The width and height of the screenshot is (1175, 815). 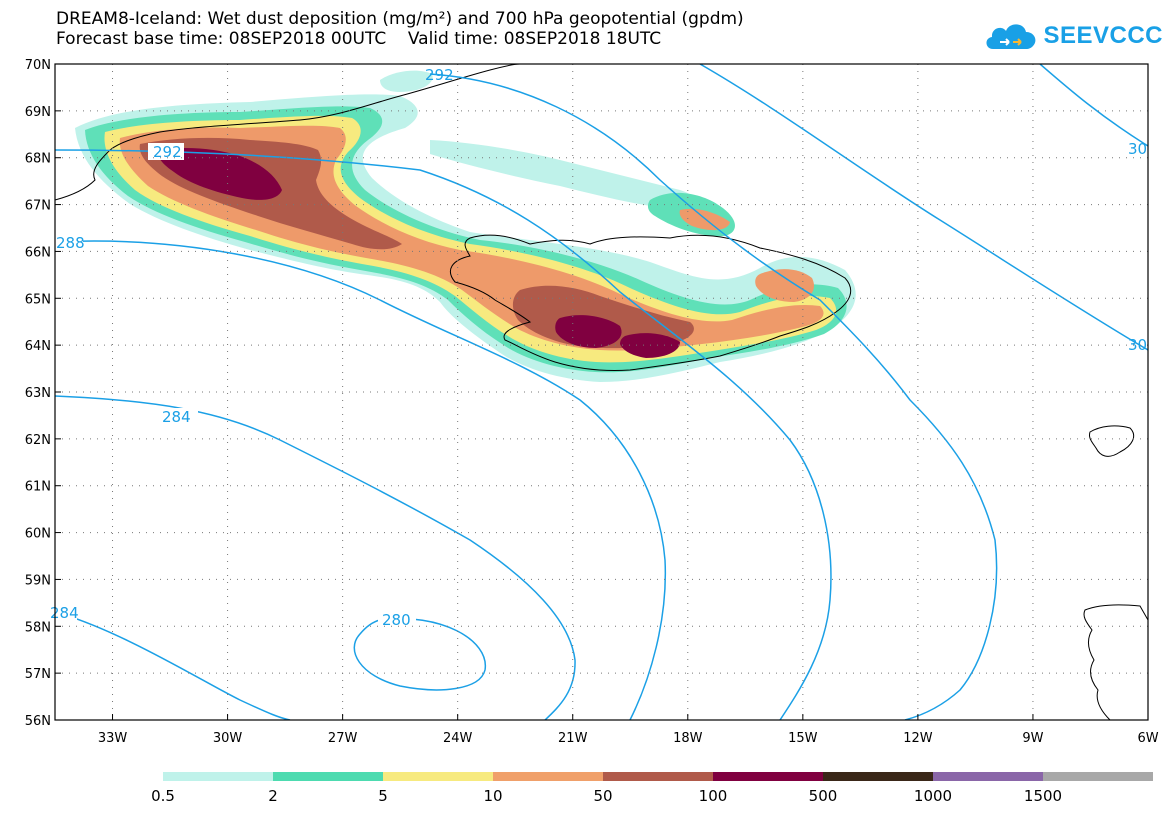 I want to click on lon-tick-label: 27W, so click(x=343, y=738).